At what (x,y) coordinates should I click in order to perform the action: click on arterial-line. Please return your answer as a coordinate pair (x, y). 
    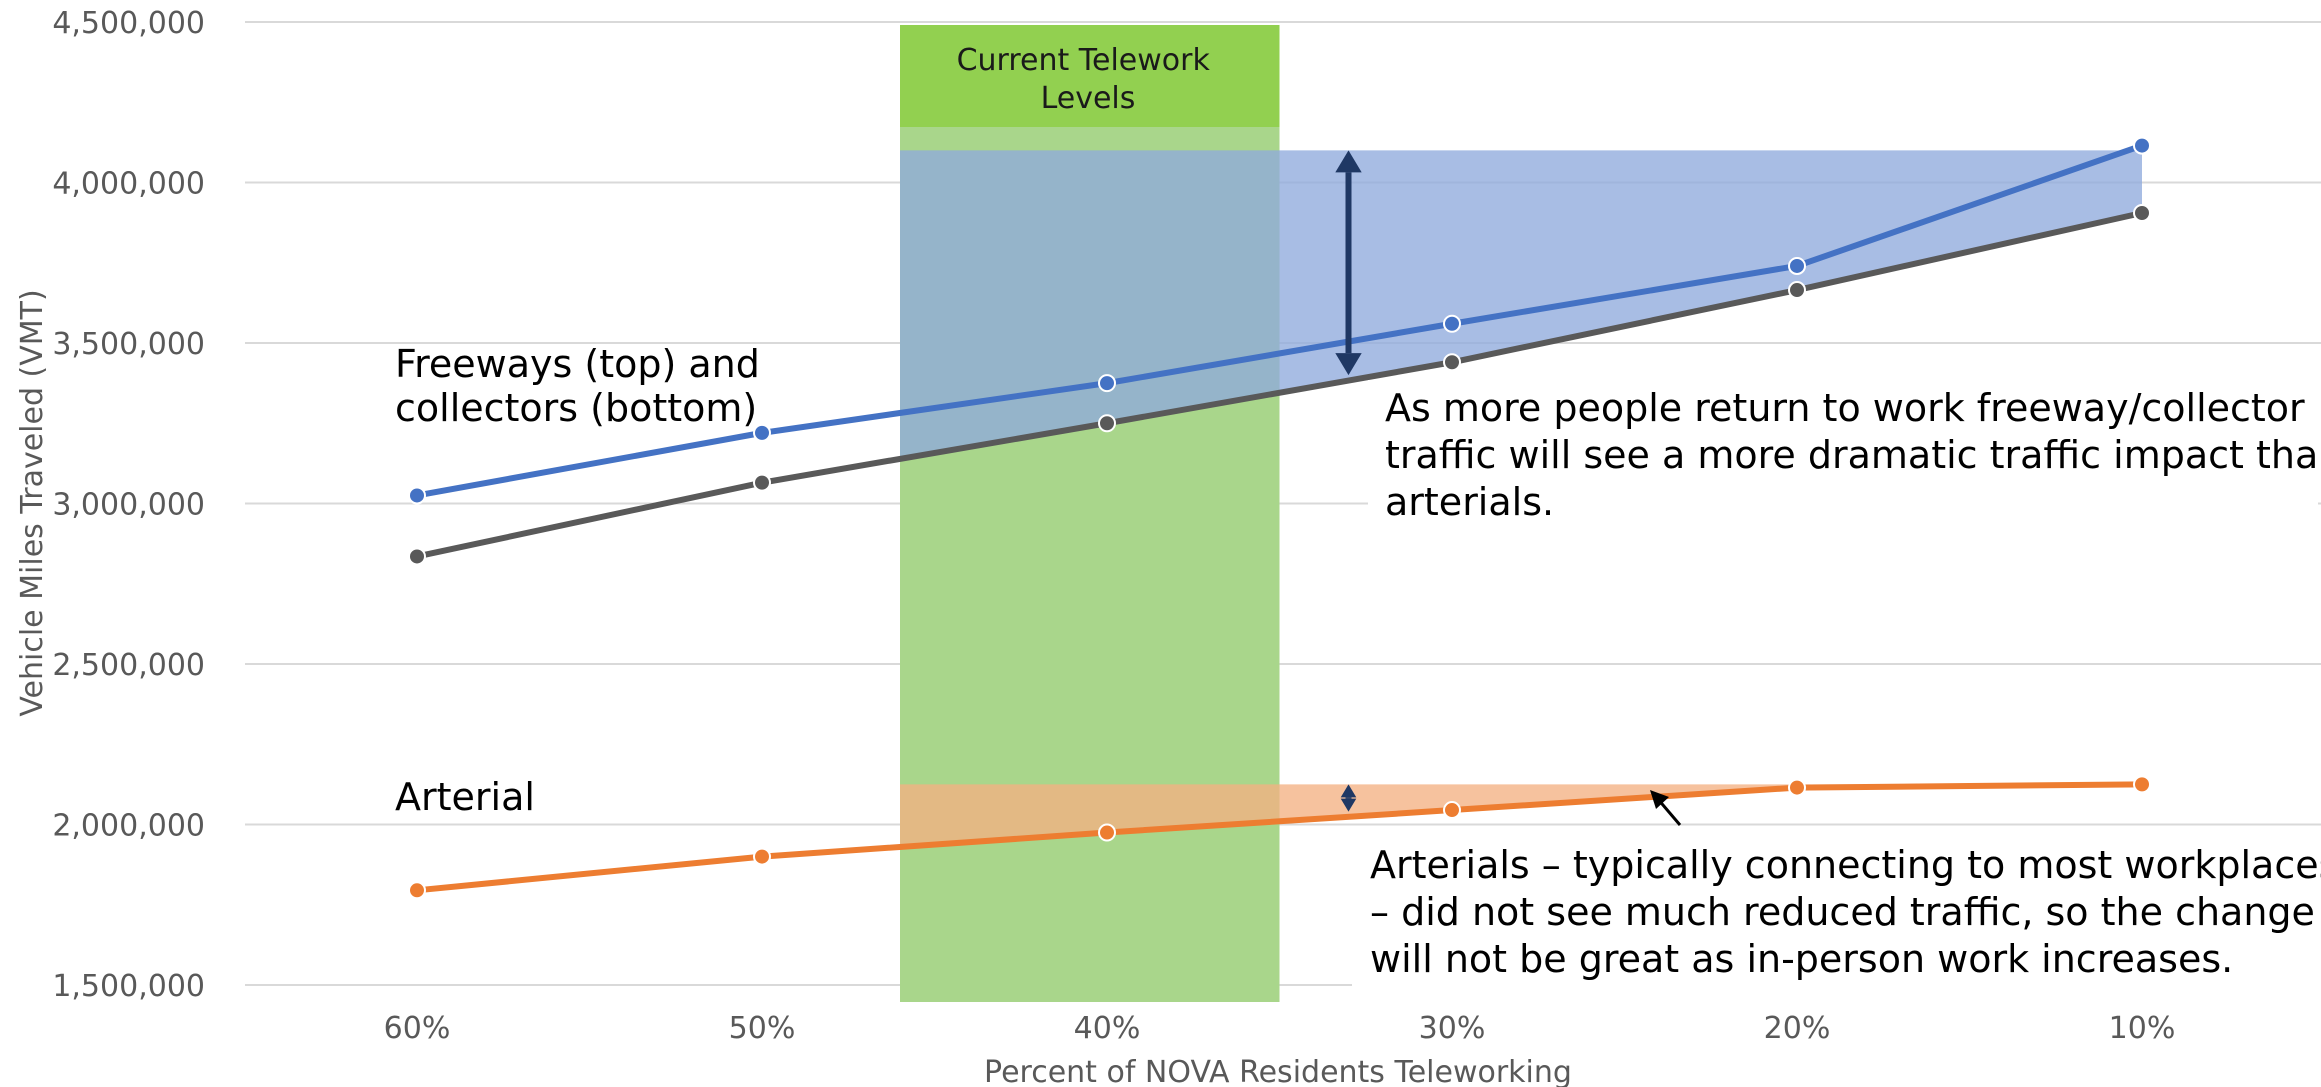
    Looking at the image, I should click on (1279, 837).